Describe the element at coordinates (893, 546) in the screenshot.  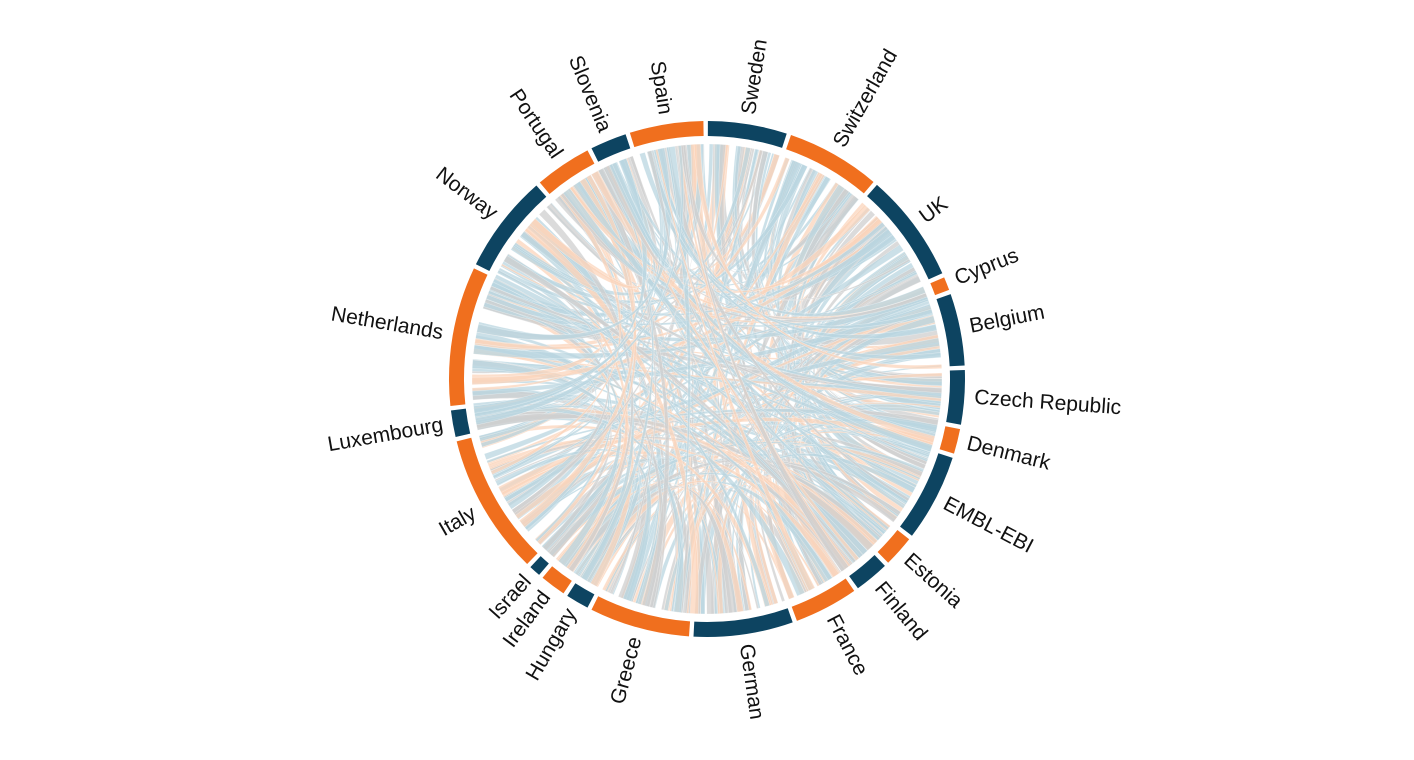
I see `segment-arc-estonia` at that location.